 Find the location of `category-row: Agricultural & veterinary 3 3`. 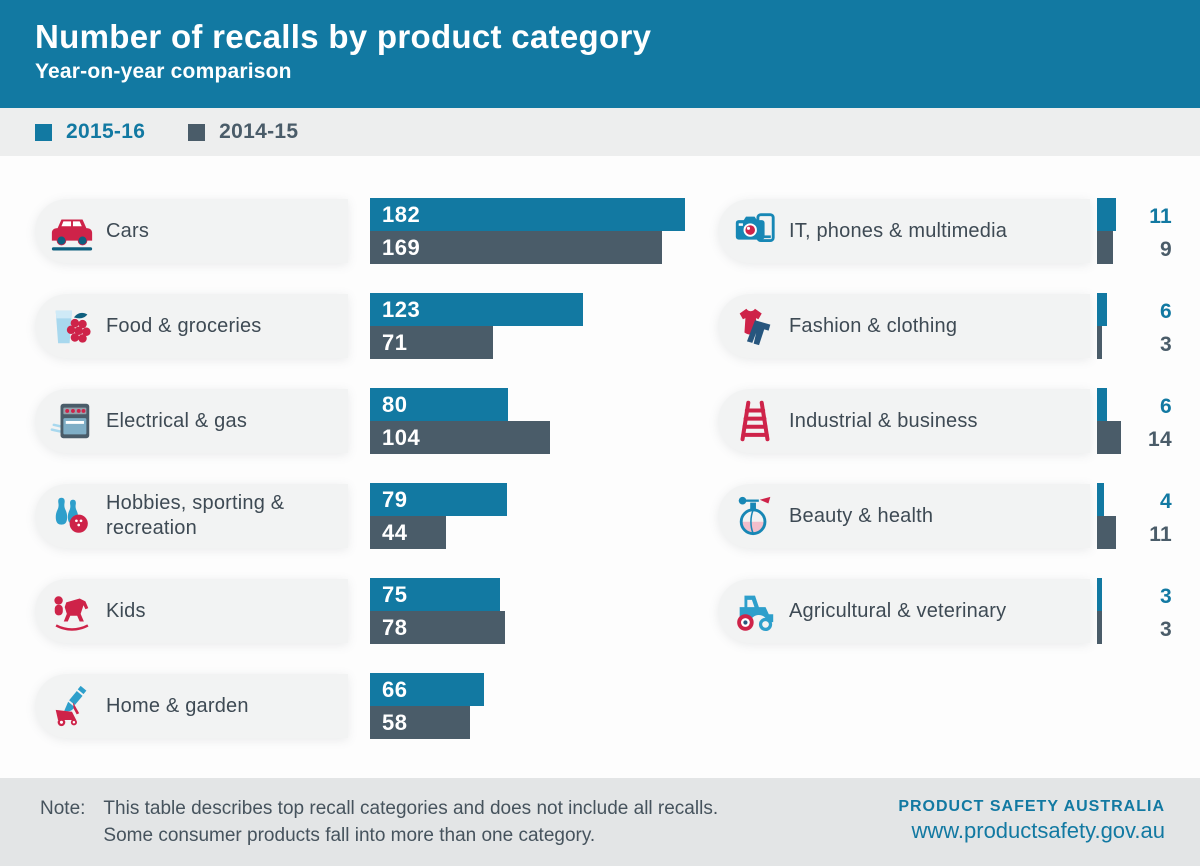

category-row: Agricultural & veterinary 3 3 is located at coordinates (945, 611).